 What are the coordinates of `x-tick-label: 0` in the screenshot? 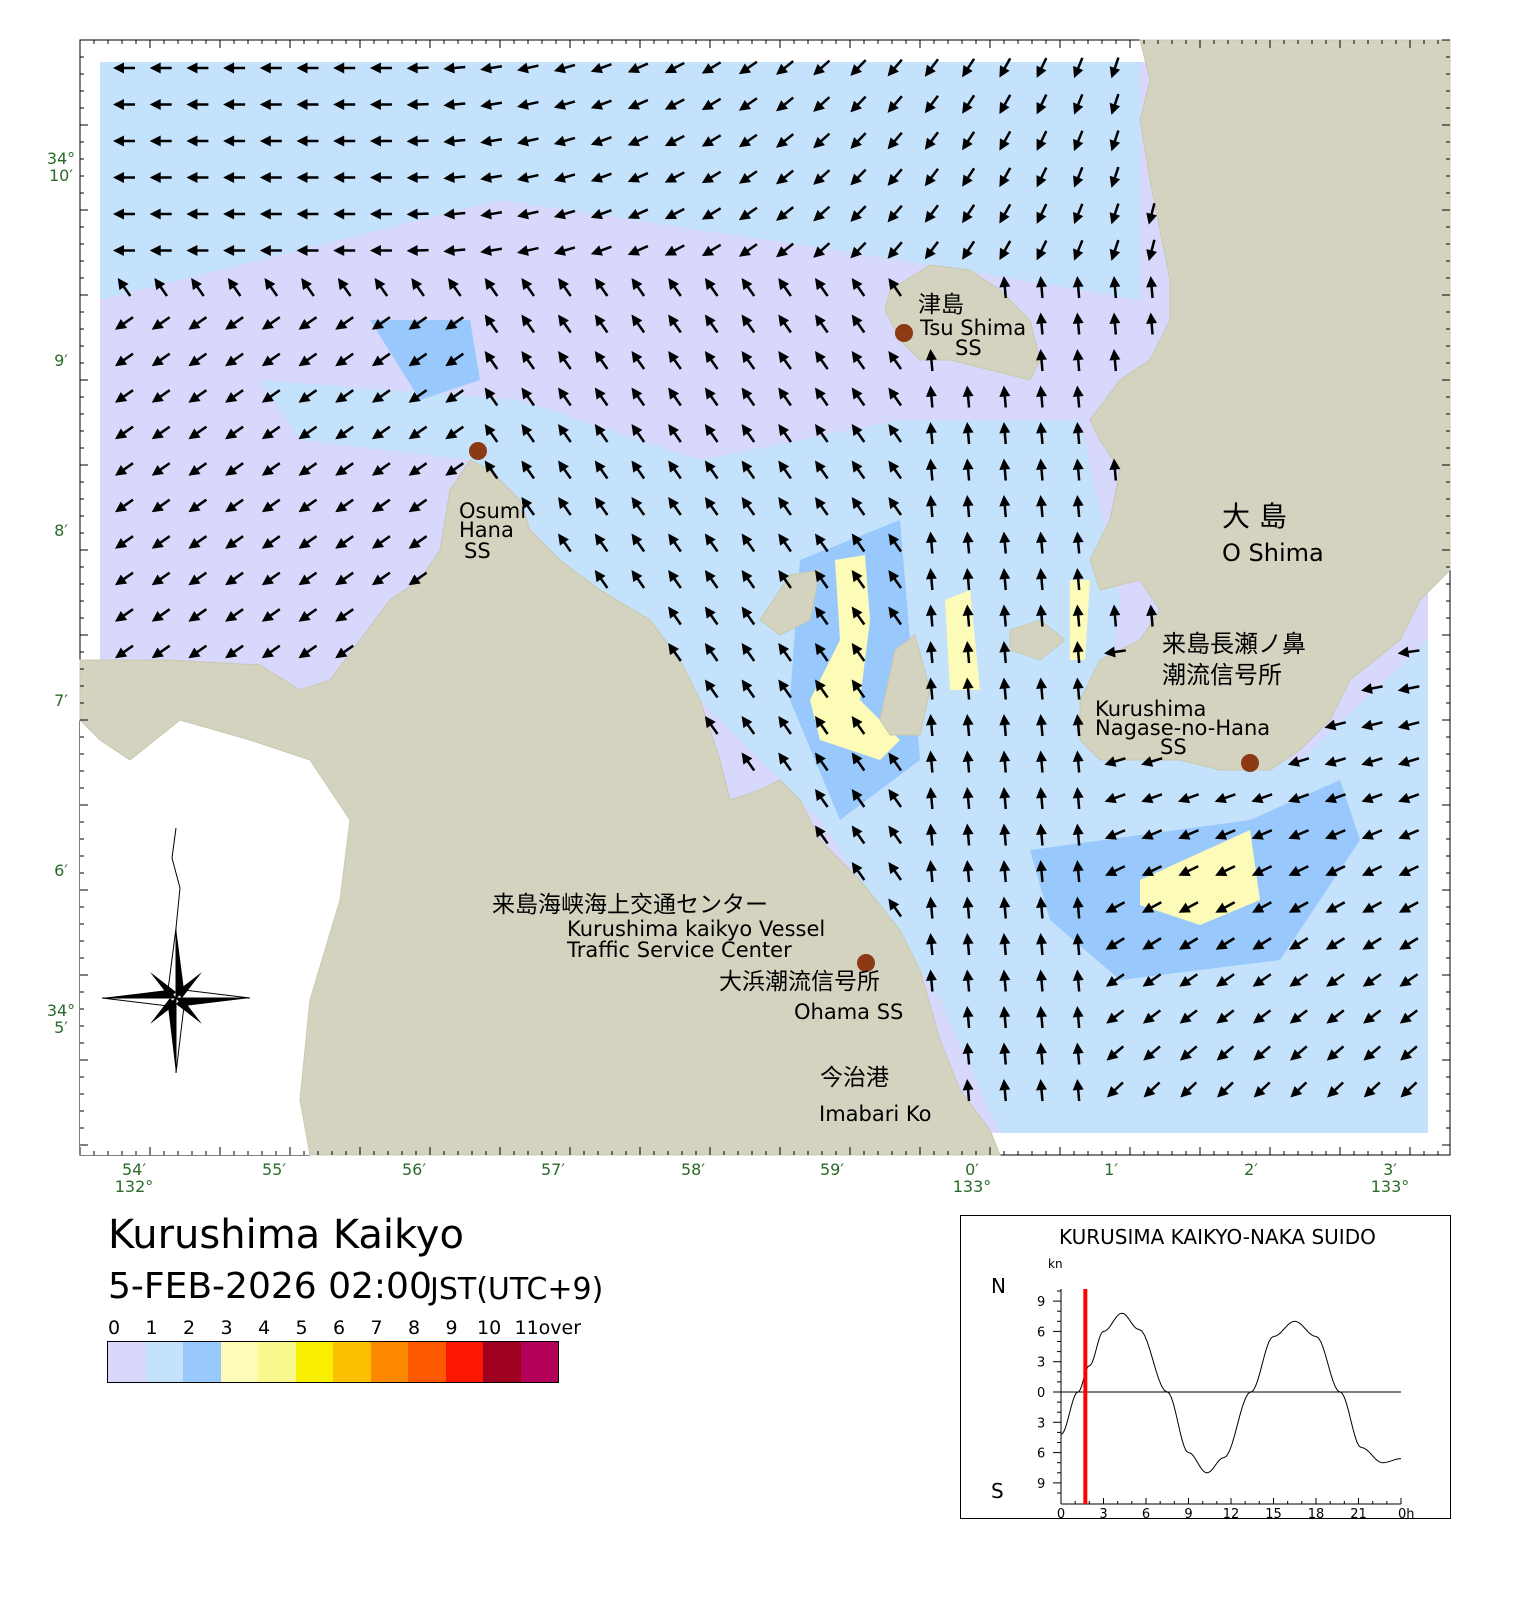 It's located at (1061, 1513).